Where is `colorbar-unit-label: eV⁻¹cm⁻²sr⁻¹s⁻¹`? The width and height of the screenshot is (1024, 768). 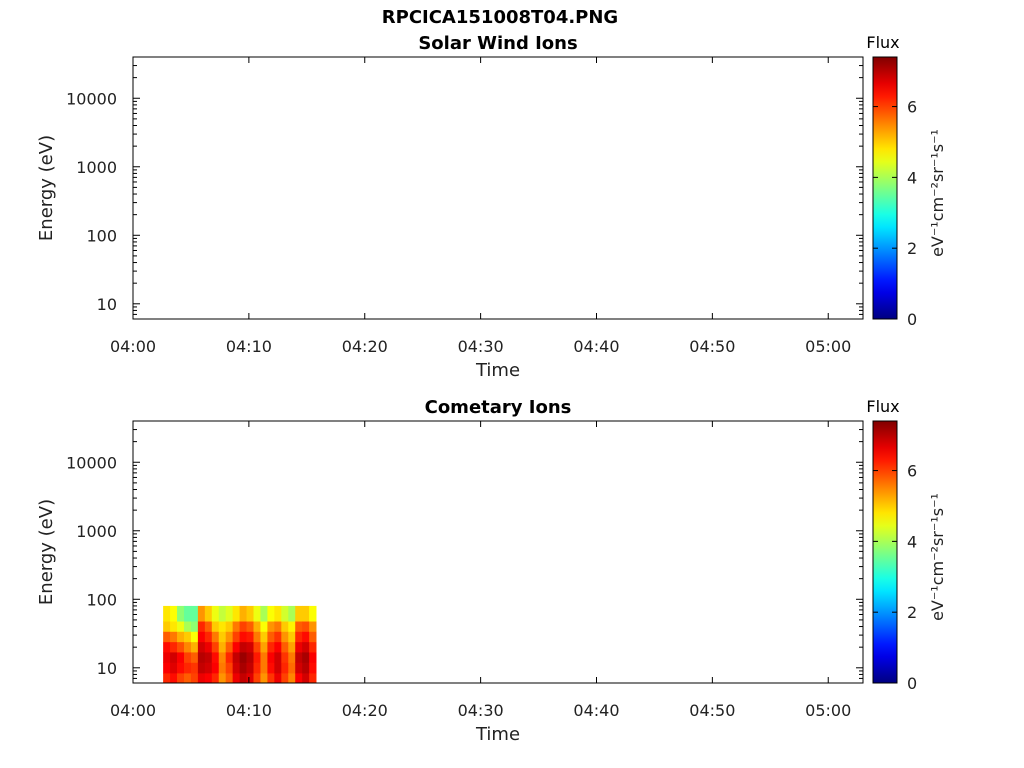 colorbar-unit-label: eV⁻¹cm⁻²sr⁻¹s⁻¹ is located at coordinates (937, 193).